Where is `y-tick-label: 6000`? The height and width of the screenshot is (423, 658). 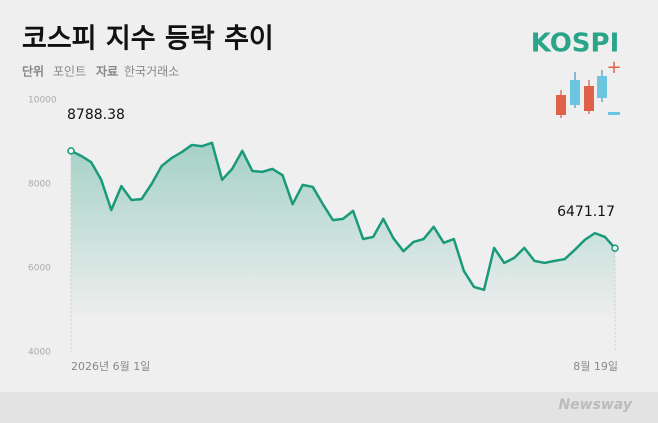 y-tick-label: 6000 is located at coordinates (39, 269).